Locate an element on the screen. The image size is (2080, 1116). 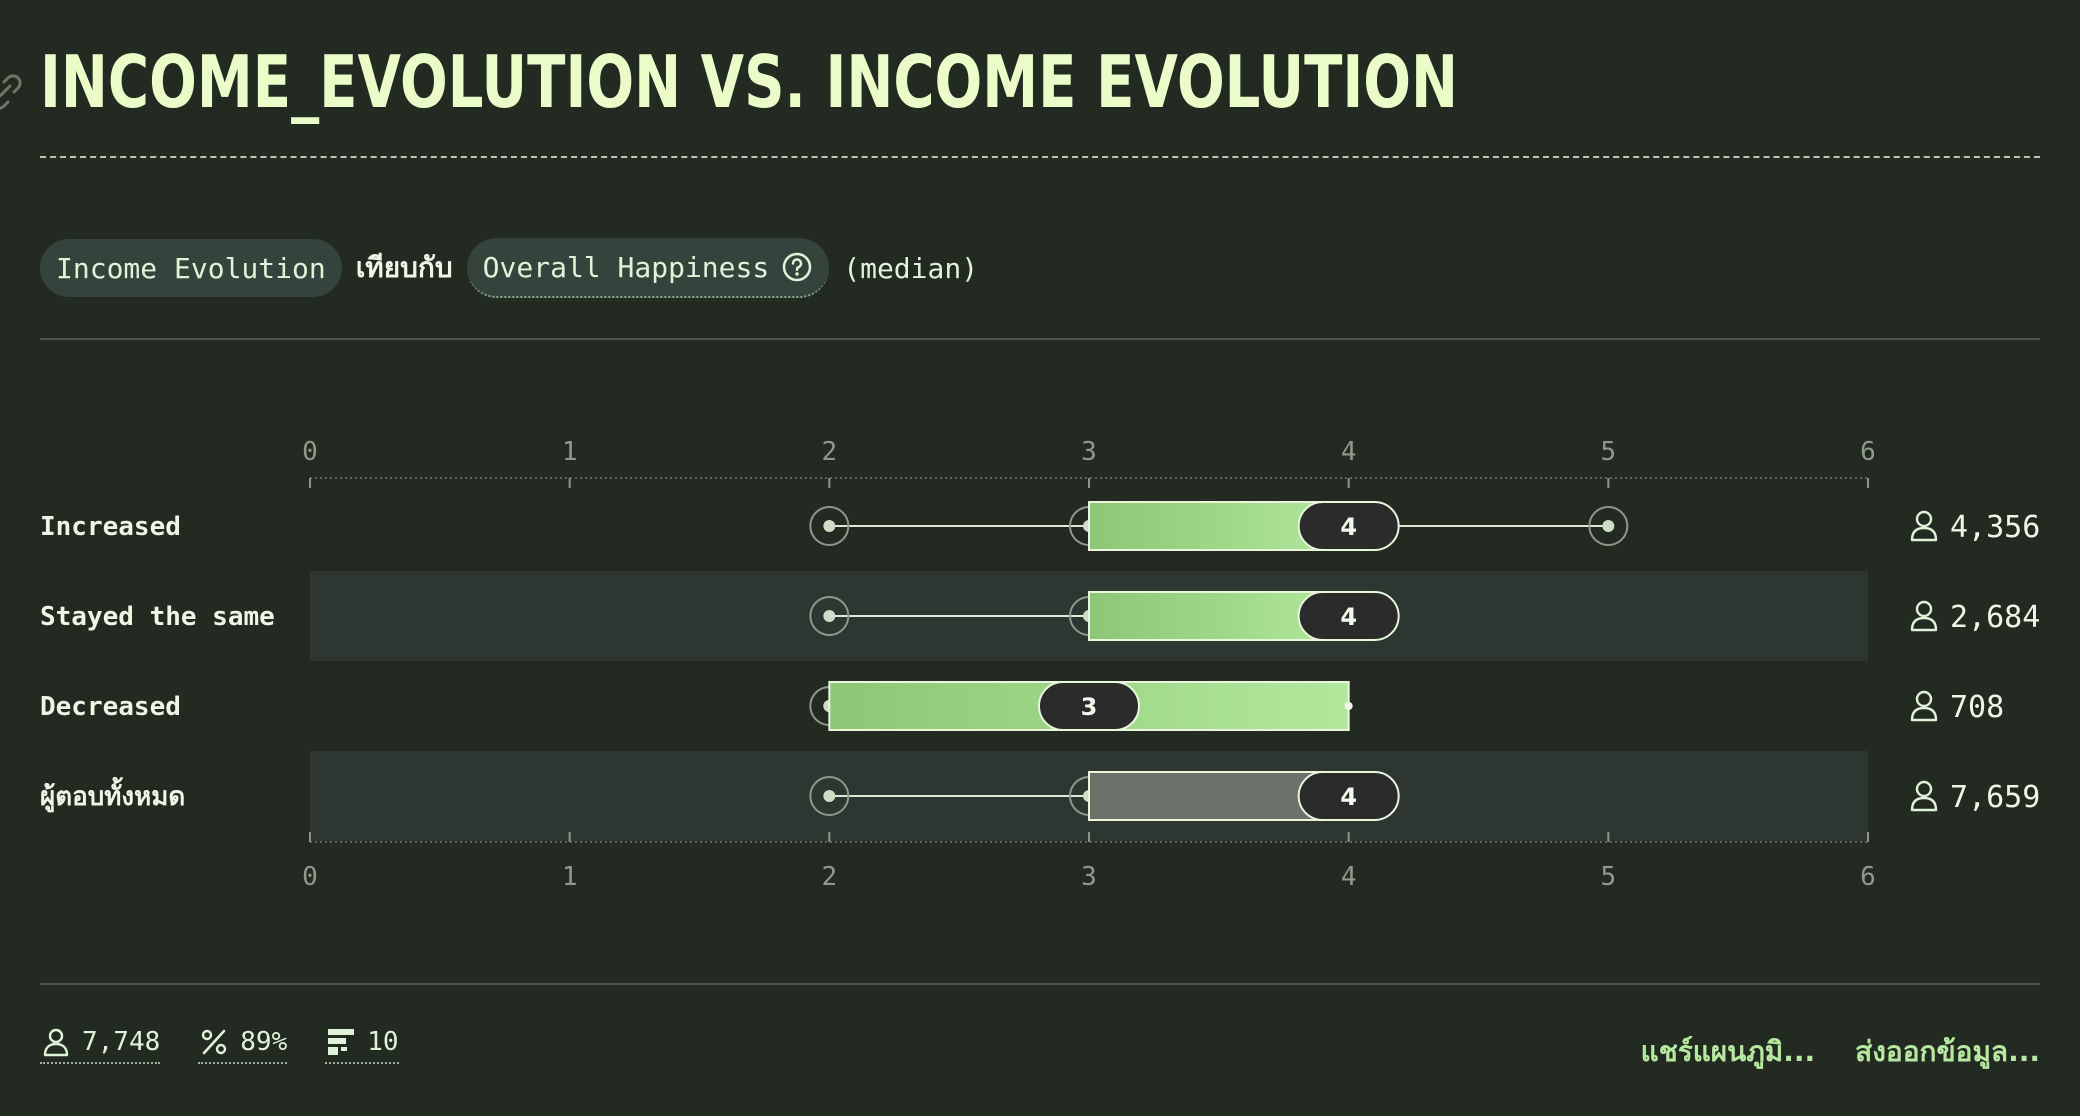
footer-stats: 7,748 89% 10 is located at coordinates (219, 1045).